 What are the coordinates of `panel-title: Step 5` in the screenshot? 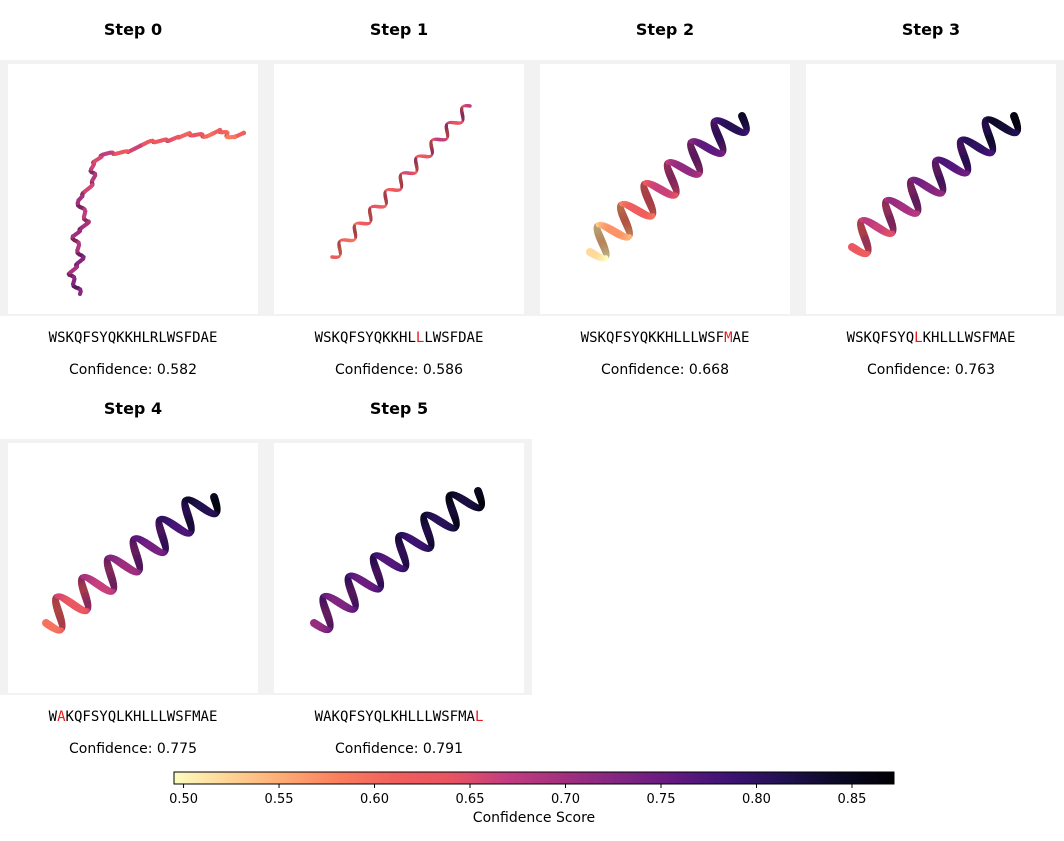 It's located at (399, 408).